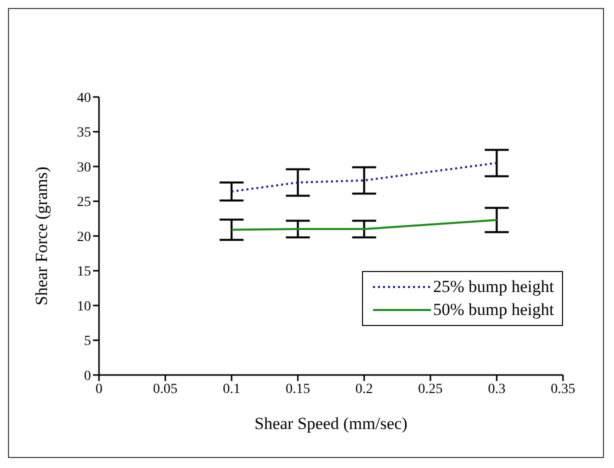 This screenshot has height=468, width=614. Describe the element at coordinates (84, 202) in the screenshot. I see `y-tick-label: 25` at that location.